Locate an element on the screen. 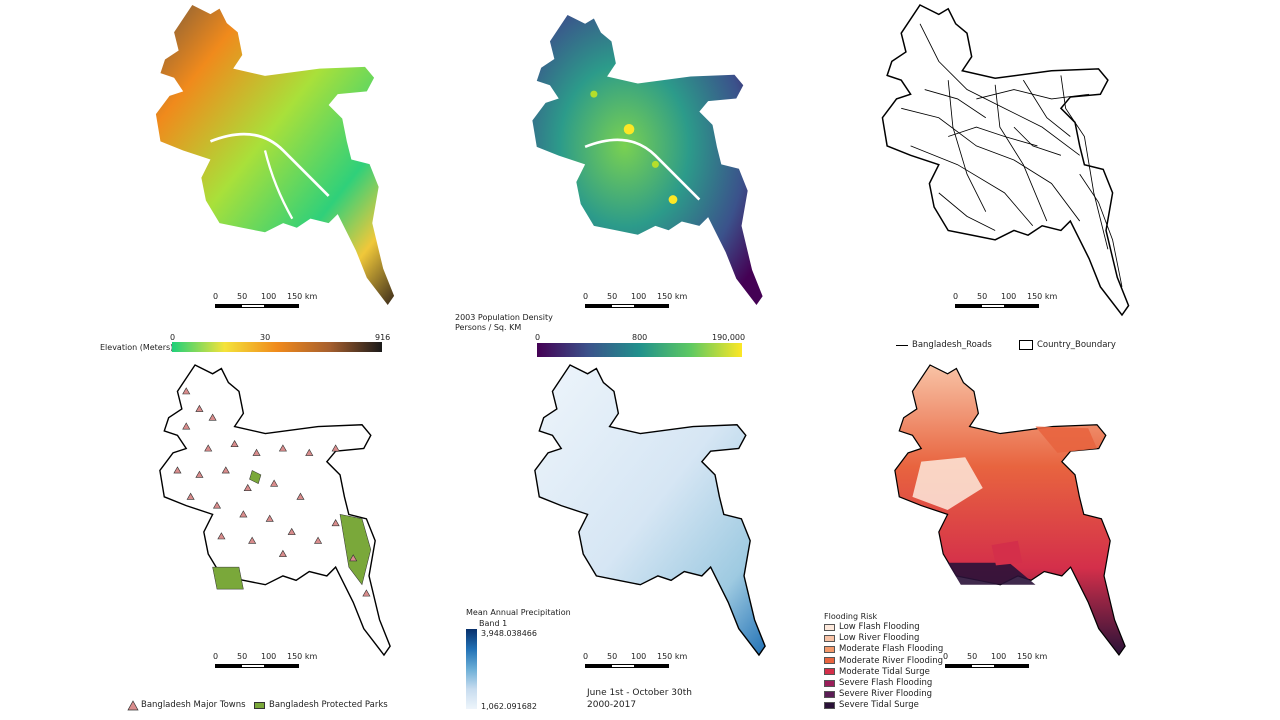 The width and height of the screenshot is (1280, 720). flood-legend-item: Severe River Flooding is located at coordinates (878, 694).